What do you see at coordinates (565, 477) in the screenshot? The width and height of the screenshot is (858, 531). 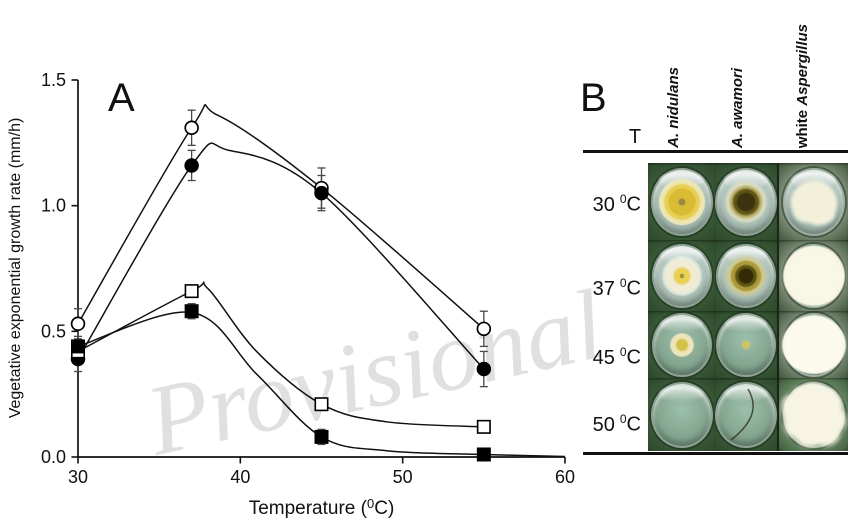 I see `x-tick-label: 60` at bounding box center [565, 477].